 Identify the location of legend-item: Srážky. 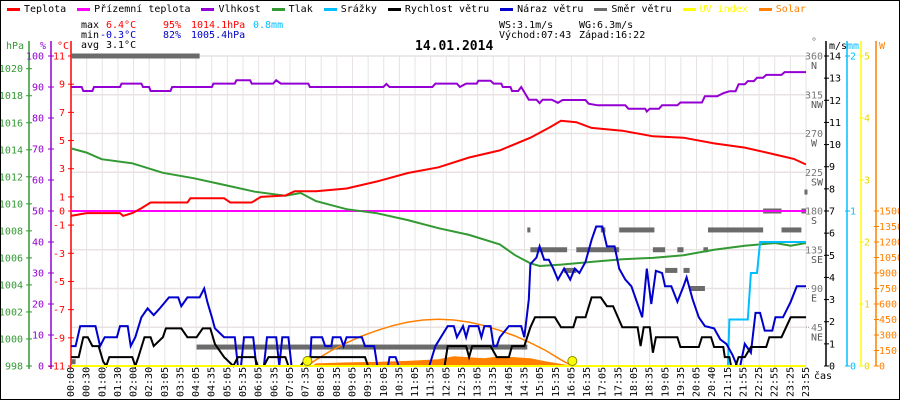
(350, 9).